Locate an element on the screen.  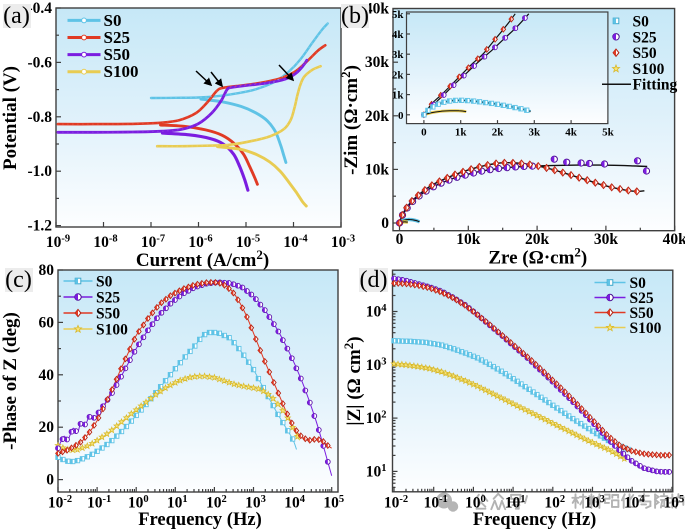
svg-text: 60 is located at coordinates (47, 322).